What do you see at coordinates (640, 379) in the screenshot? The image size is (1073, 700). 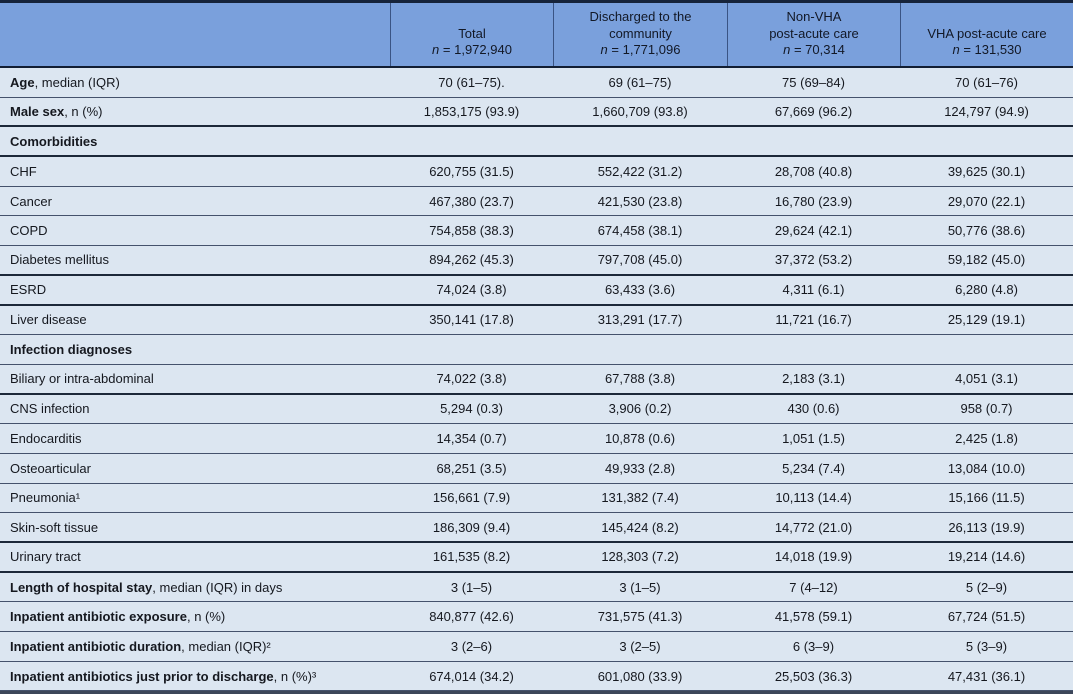 I see `cell-discharged-community: 67,788 (3.8)` at bounding box center [640, 379].